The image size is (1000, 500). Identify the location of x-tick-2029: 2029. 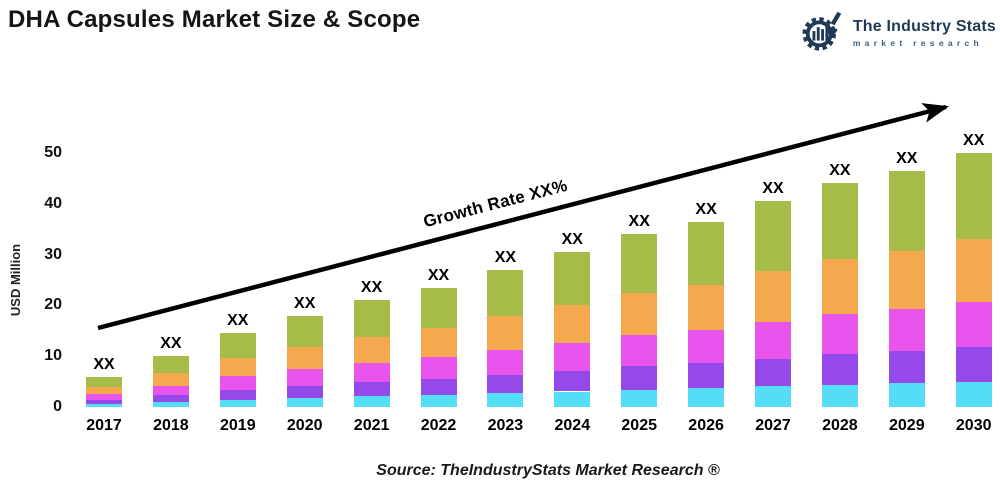
(907, 425).